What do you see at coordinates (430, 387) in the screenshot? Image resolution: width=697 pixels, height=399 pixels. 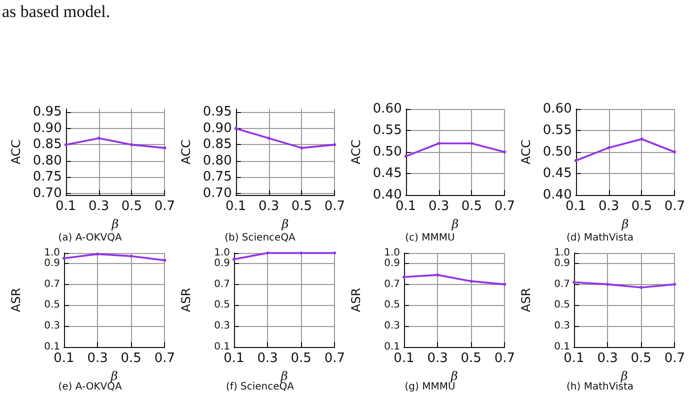 I see `text: (g) MMMU` at bounding box center [430, 387].